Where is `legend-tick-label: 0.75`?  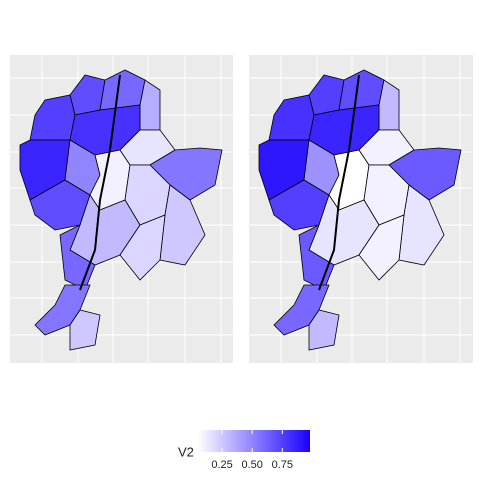 legend-tick-label: 0.75 is located at coordinates (282, 465).